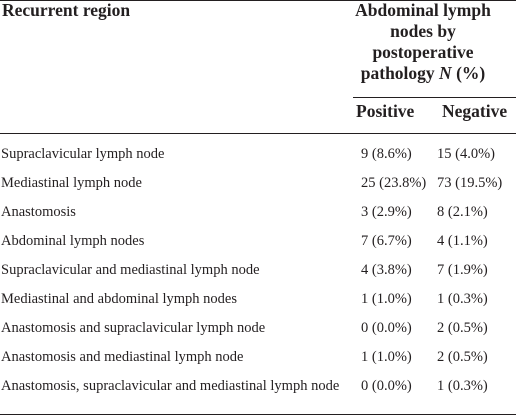 Image resolution: width=516 pixels, height=415 pixels. What do you see at coordinates (83, 154) in the screenshot?
I see `row-label: Supraclavicular lymph node` at bounding box center [83, 154].